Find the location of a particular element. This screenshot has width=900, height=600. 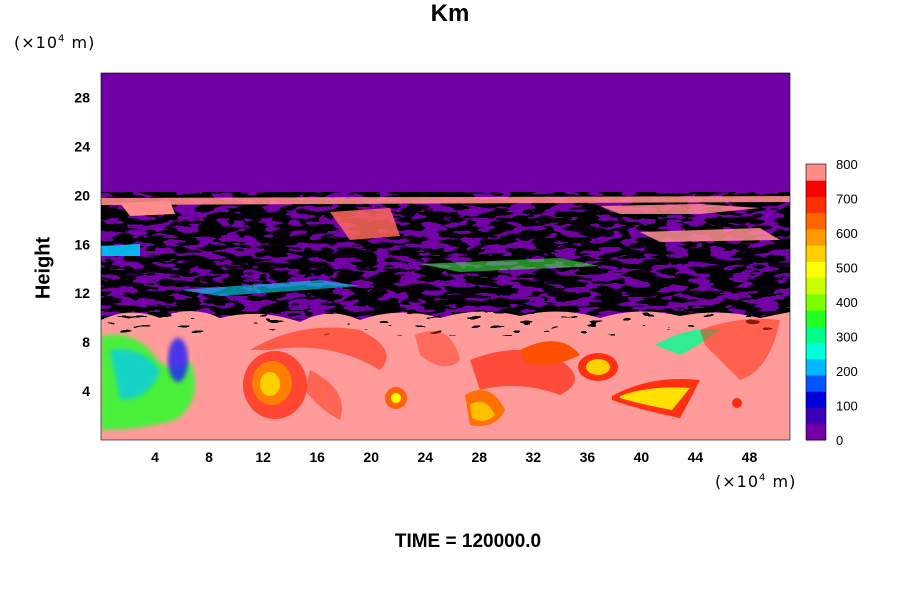

y-tick-label: 20 is located at coordinates (82, 195).